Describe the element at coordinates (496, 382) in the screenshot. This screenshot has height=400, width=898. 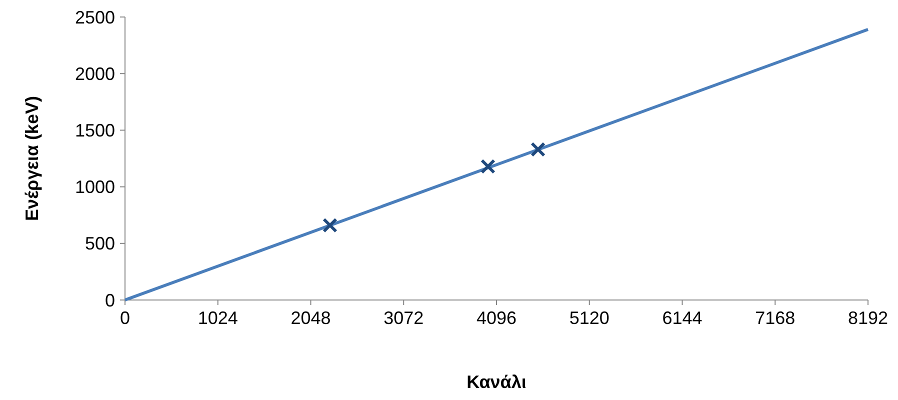
I see `x-axis-title: Κανάλι` at that location.